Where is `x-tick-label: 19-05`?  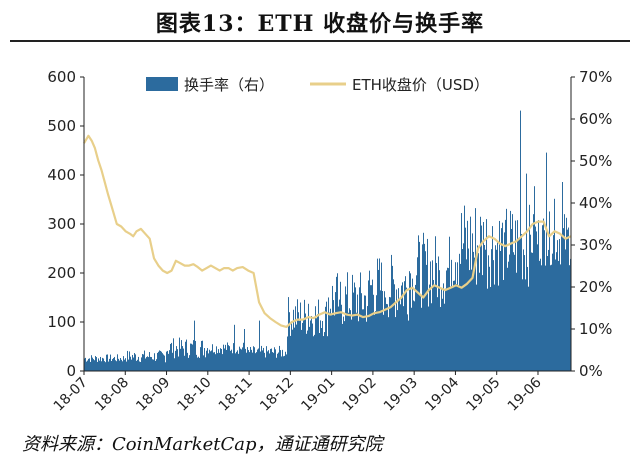 x-tick-label: 19-05 is located at coordinates (483, 395).